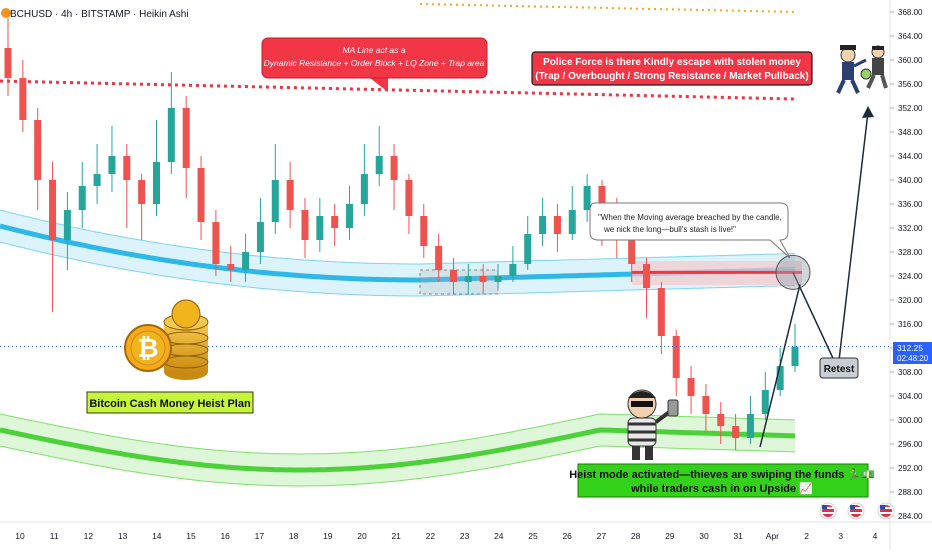 The height and width of the screenshot is (555, 932). I want to click on y-tick-label: 328.00, so click(910, 252).